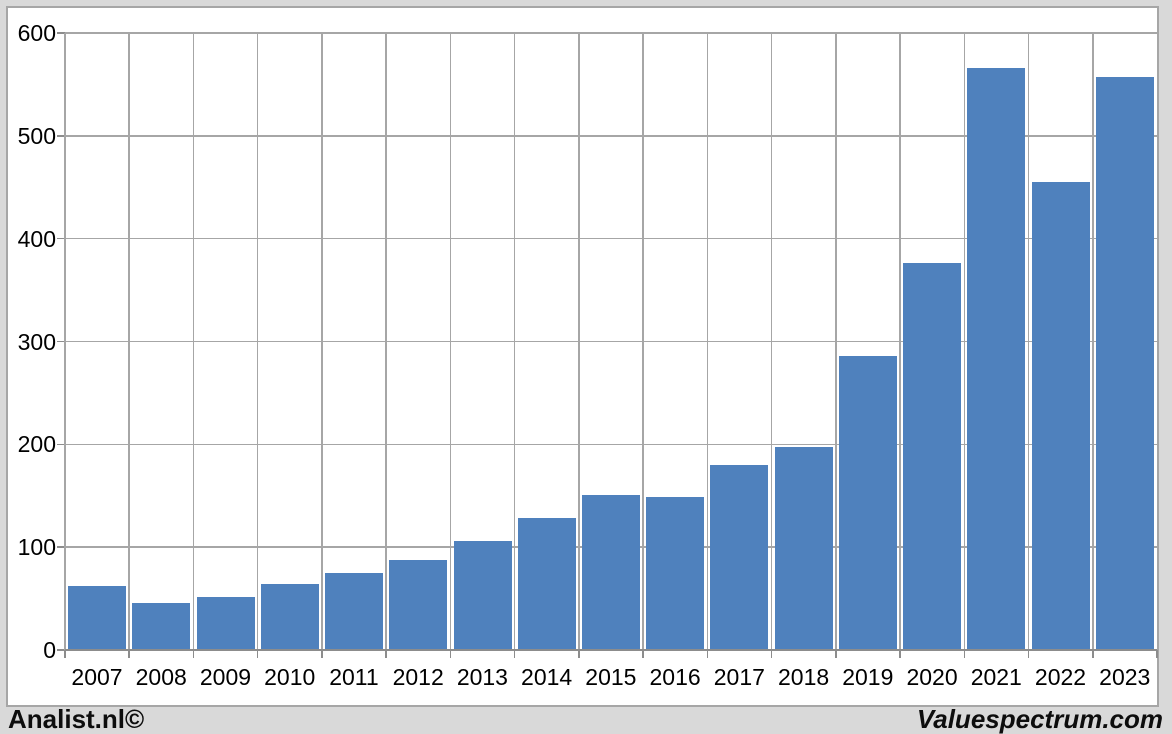  I want to click on y-axis-label-200: 200, so click(36, 444).